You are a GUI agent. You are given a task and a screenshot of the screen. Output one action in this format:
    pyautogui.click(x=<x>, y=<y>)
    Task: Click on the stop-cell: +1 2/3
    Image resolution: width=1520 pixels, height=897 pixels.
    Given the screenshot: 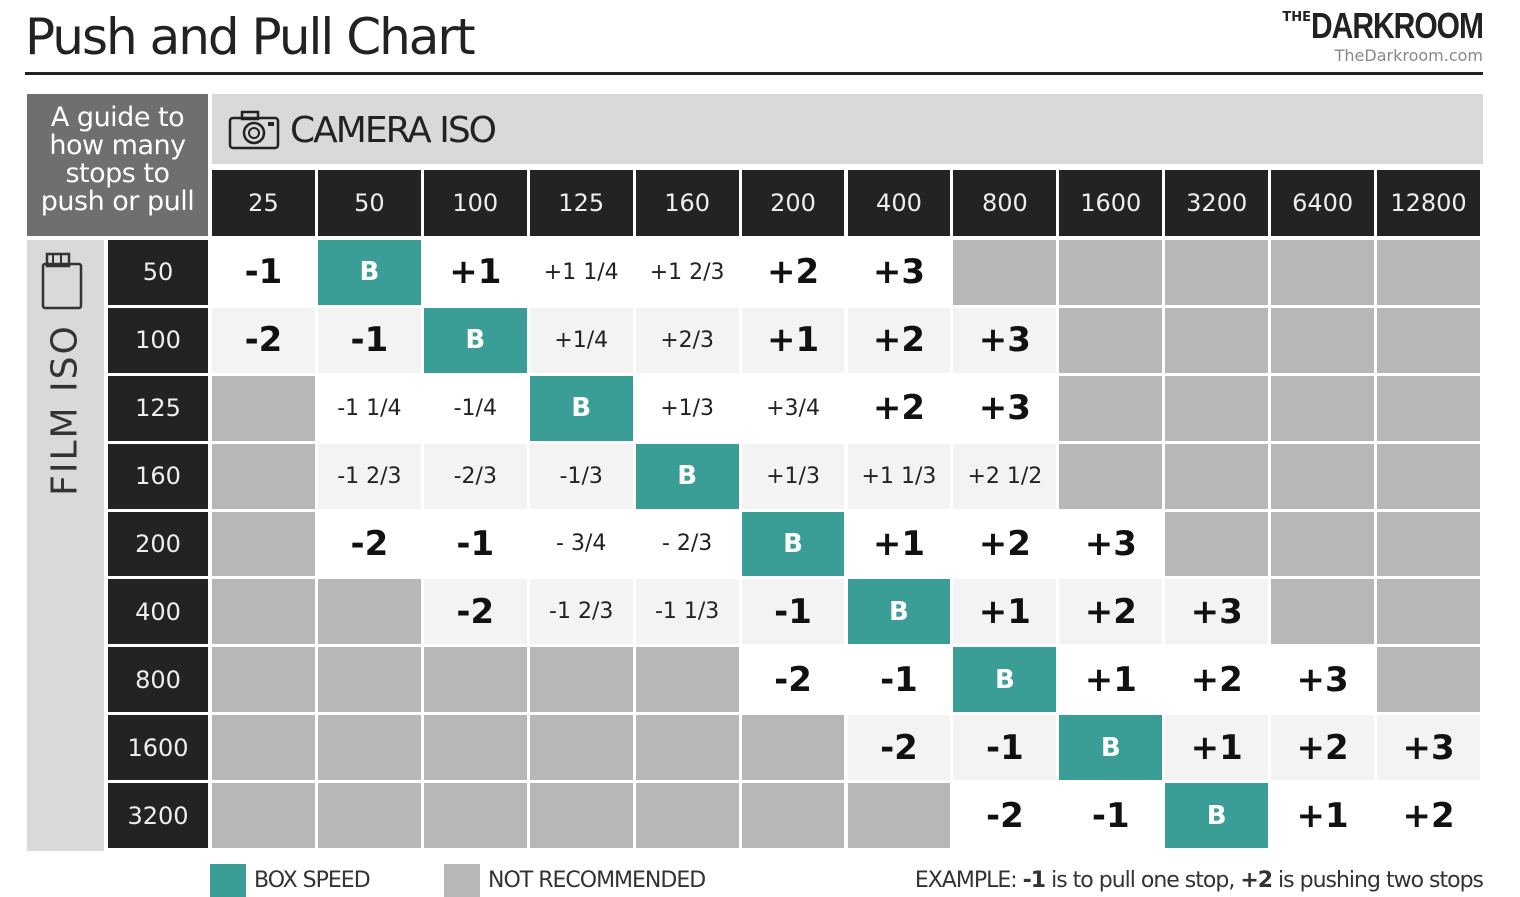 What is the action you would take?
    pyautogui.click(x=687, y=272)
    